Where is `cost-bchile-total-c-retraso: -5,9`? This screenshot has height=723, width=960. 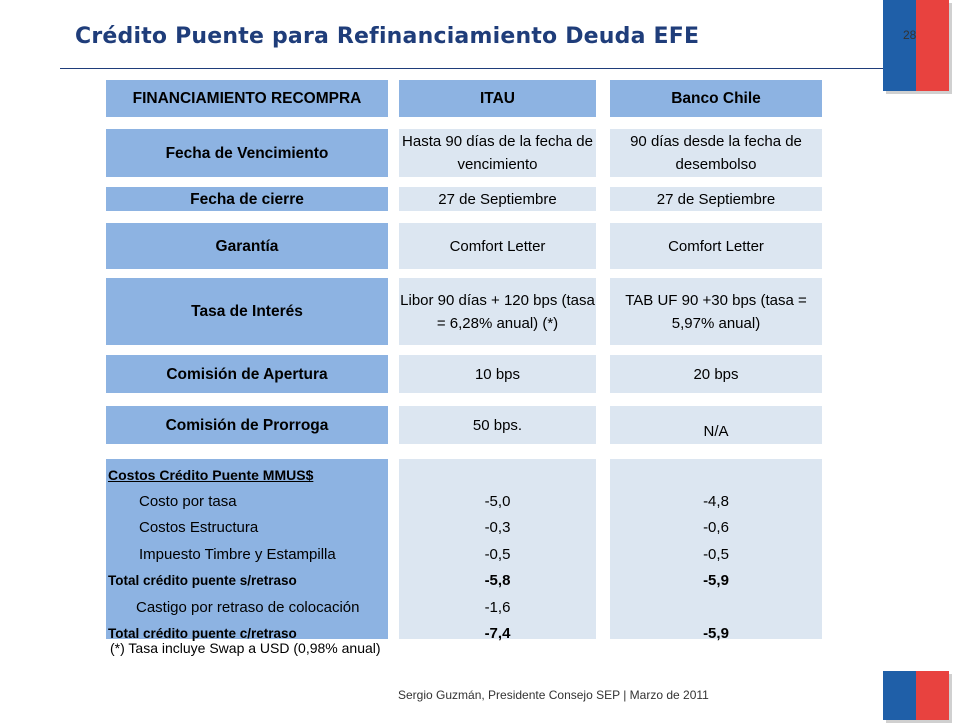
cost-bchile-total-c-retraso: -5,9 is located at coordinates (716, 633).